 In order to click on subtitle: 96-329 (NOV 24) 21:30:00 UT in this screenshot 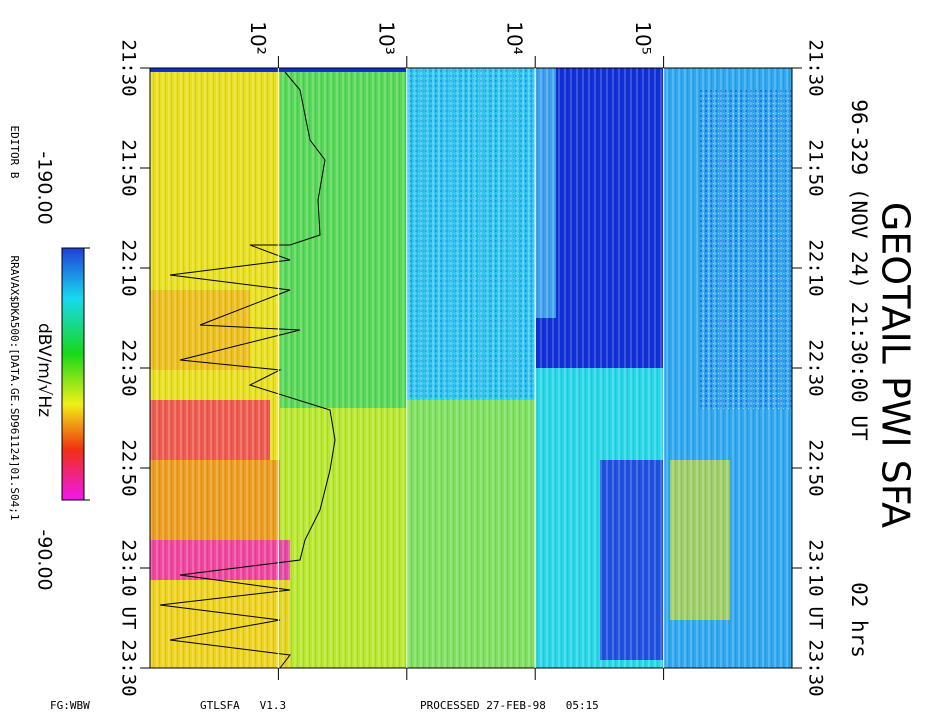, I will do `click(859, 270)`.